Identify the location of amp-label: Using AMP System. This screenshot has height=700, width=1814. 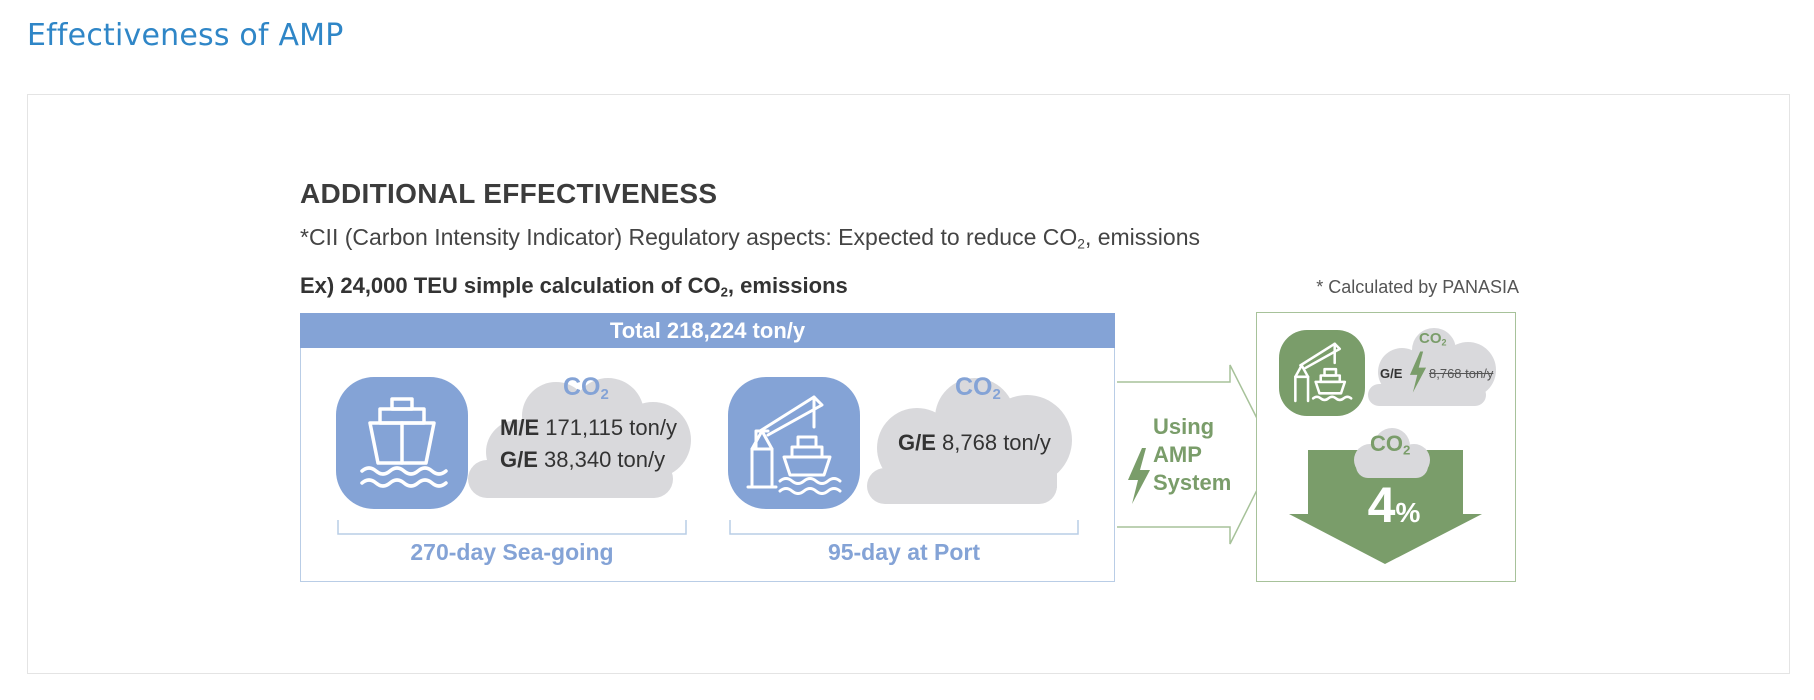
(1192, 455).